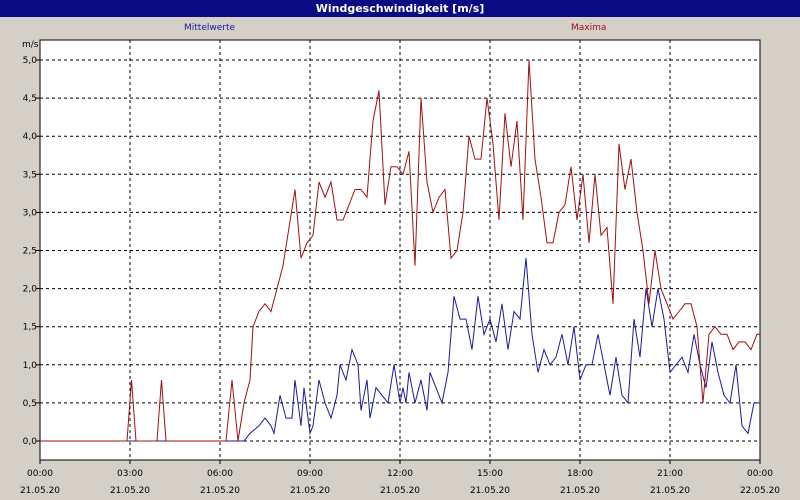 The height and width of the screenshot is (500, 800). Describe the element at coordinates (30, 252) in the screenshot. I see `y-tick-label: 2,5` at that location.